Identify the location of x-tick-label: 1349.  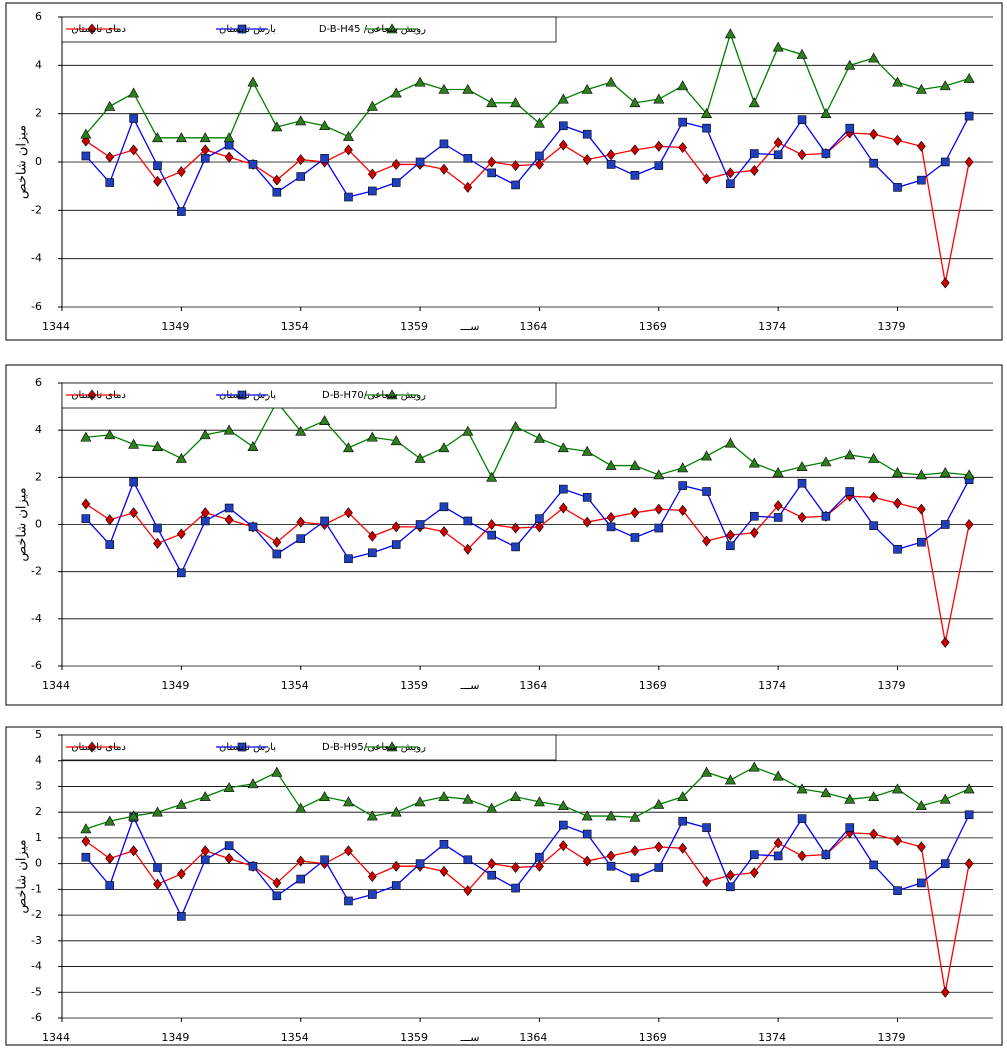
(175, 1037).